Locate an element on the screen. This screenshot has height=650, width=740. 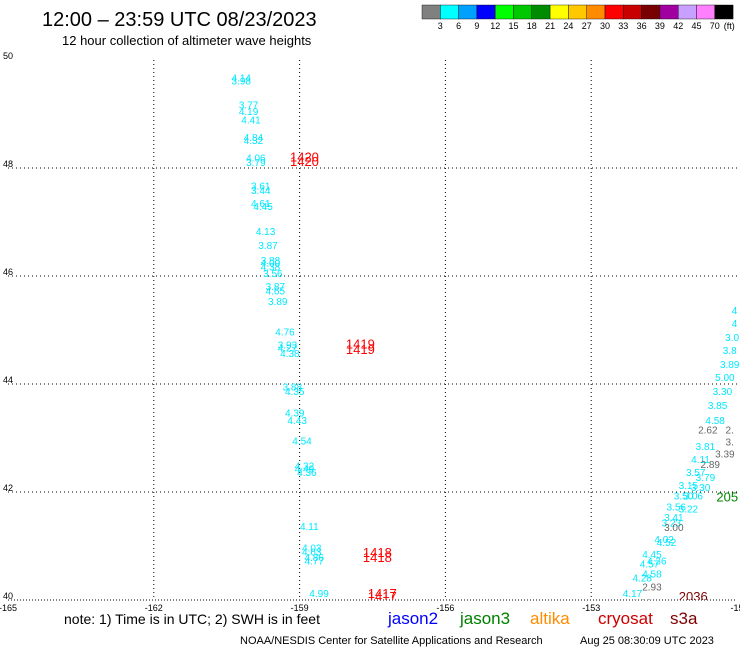
swh-value-label: 2.93 is located at coordinates (652, 587).